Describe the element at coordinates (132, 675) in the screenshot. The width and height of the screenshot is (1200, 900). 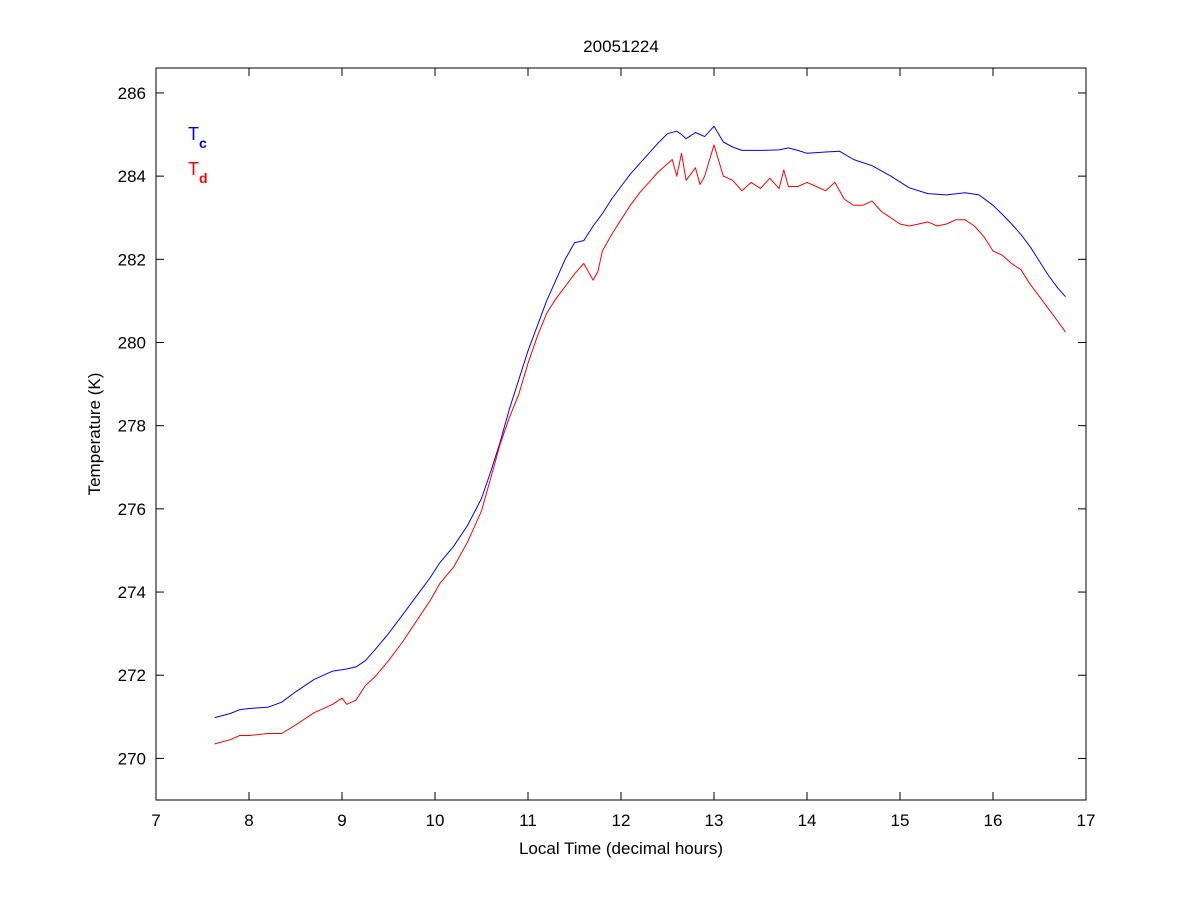
I see `y-tick-label: 272` at that location.